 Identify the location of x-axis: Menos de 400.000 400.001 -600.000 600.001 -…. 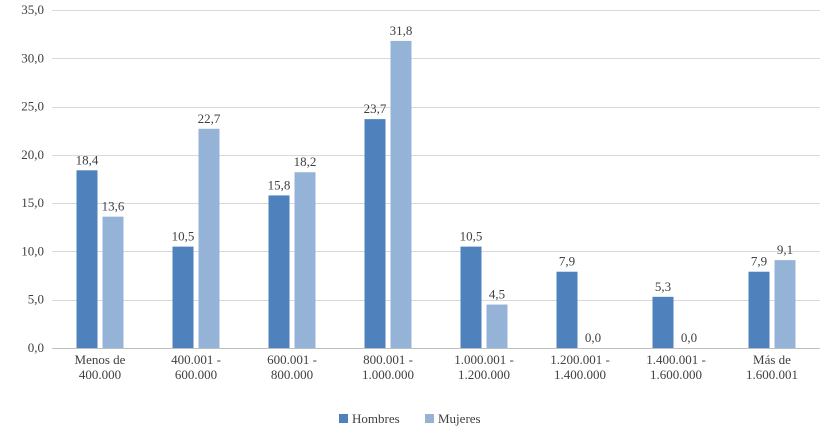
(436, 367).